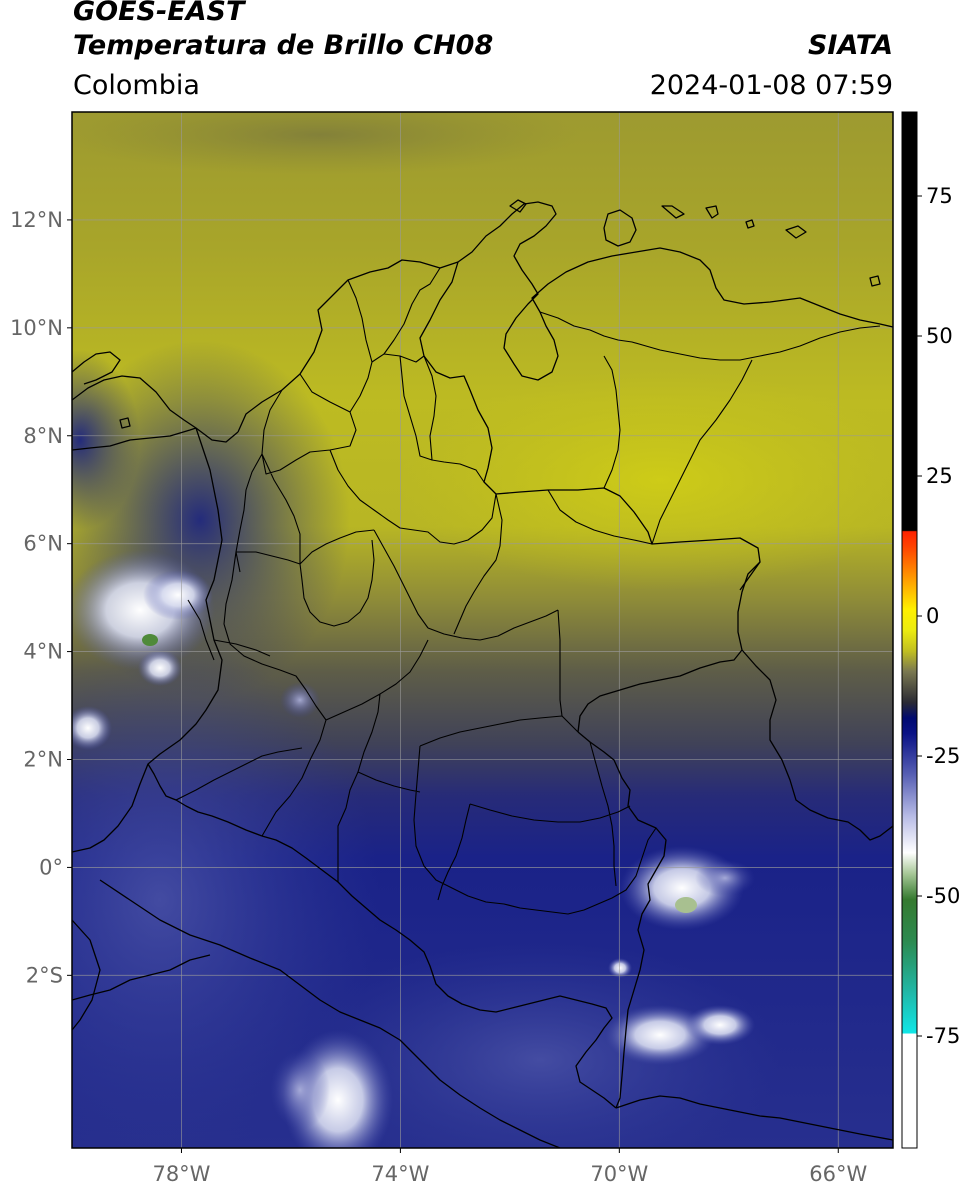  What do you see at coordinates (92, 728) in the screenshot?
I see `convective-cell-coast` at bounding box center [92, 728].